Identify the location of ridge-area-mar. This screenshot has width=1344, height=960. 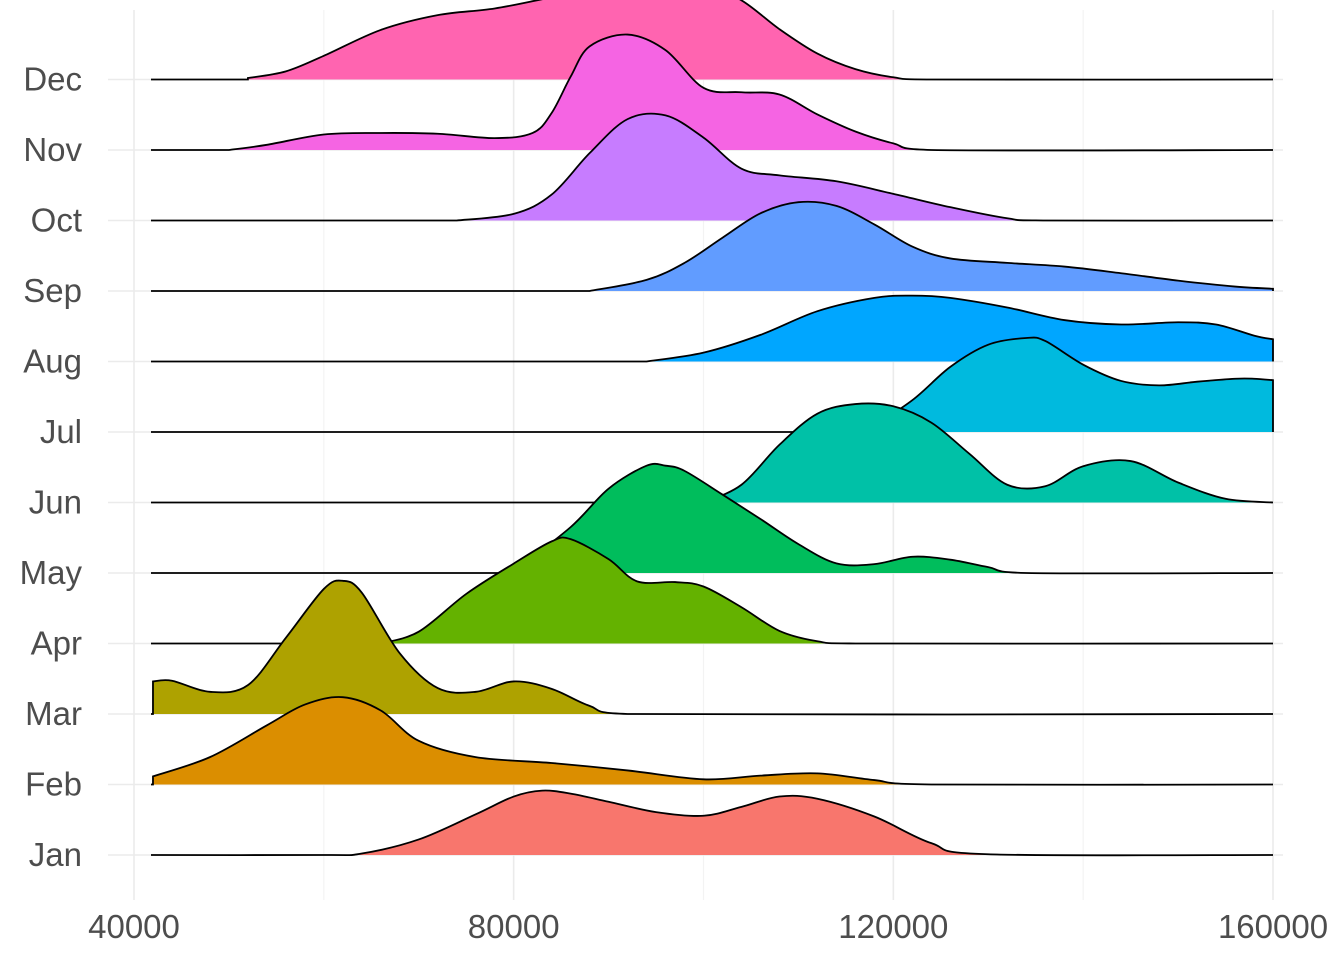
(713, 647).